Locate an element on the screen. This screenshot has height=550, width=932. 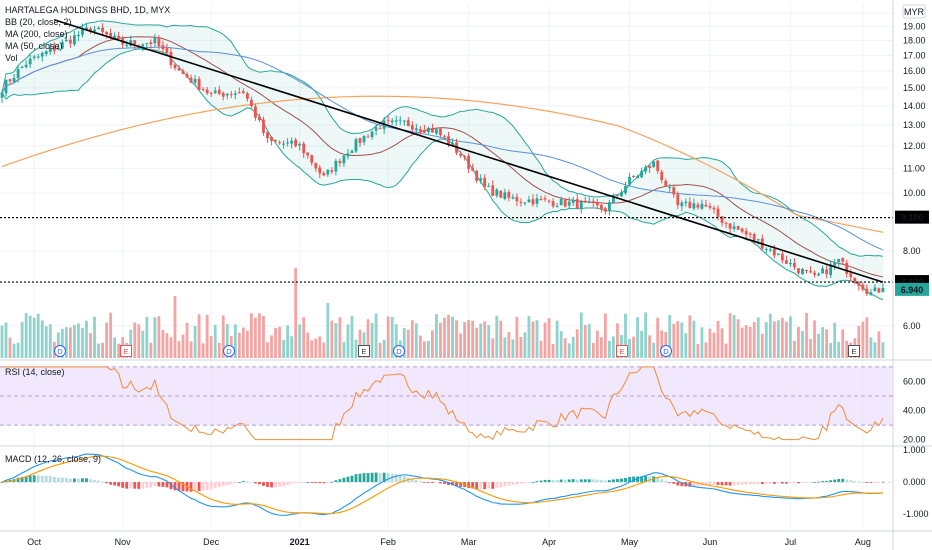
time-tick-label: May is located at coordinates (630, 542).